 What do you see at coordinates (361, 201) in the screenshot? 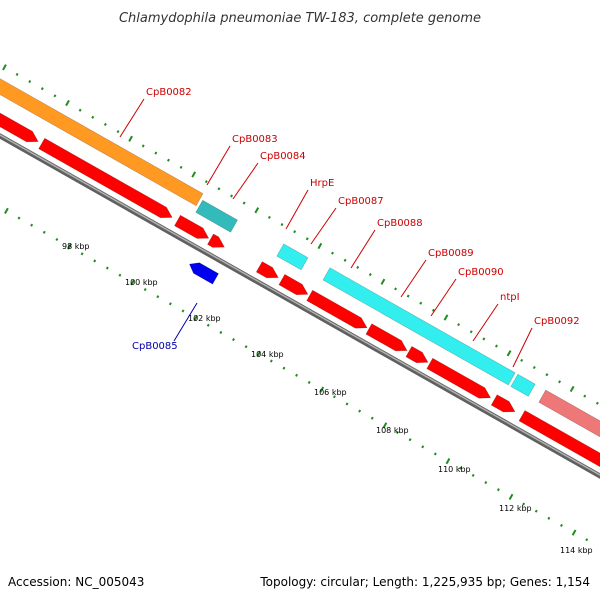
I see `gene-label-cpb0087: CpB0087` at bounding box center [361, 201].